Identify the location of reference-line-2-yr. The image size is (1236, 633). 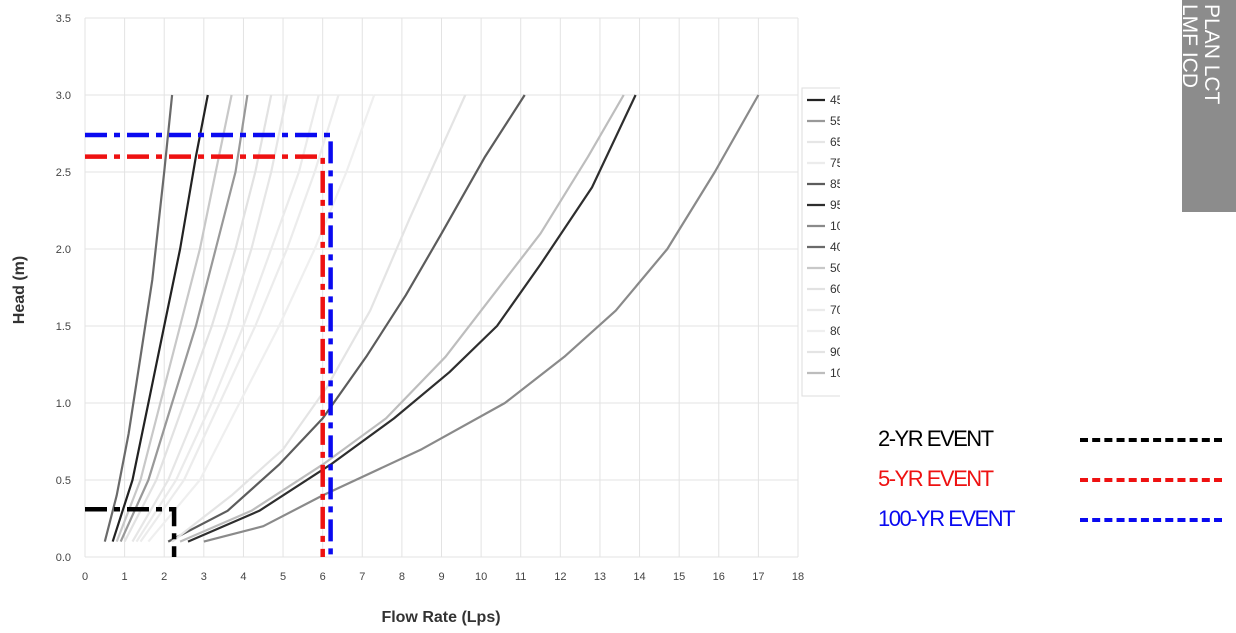
(131, 532).